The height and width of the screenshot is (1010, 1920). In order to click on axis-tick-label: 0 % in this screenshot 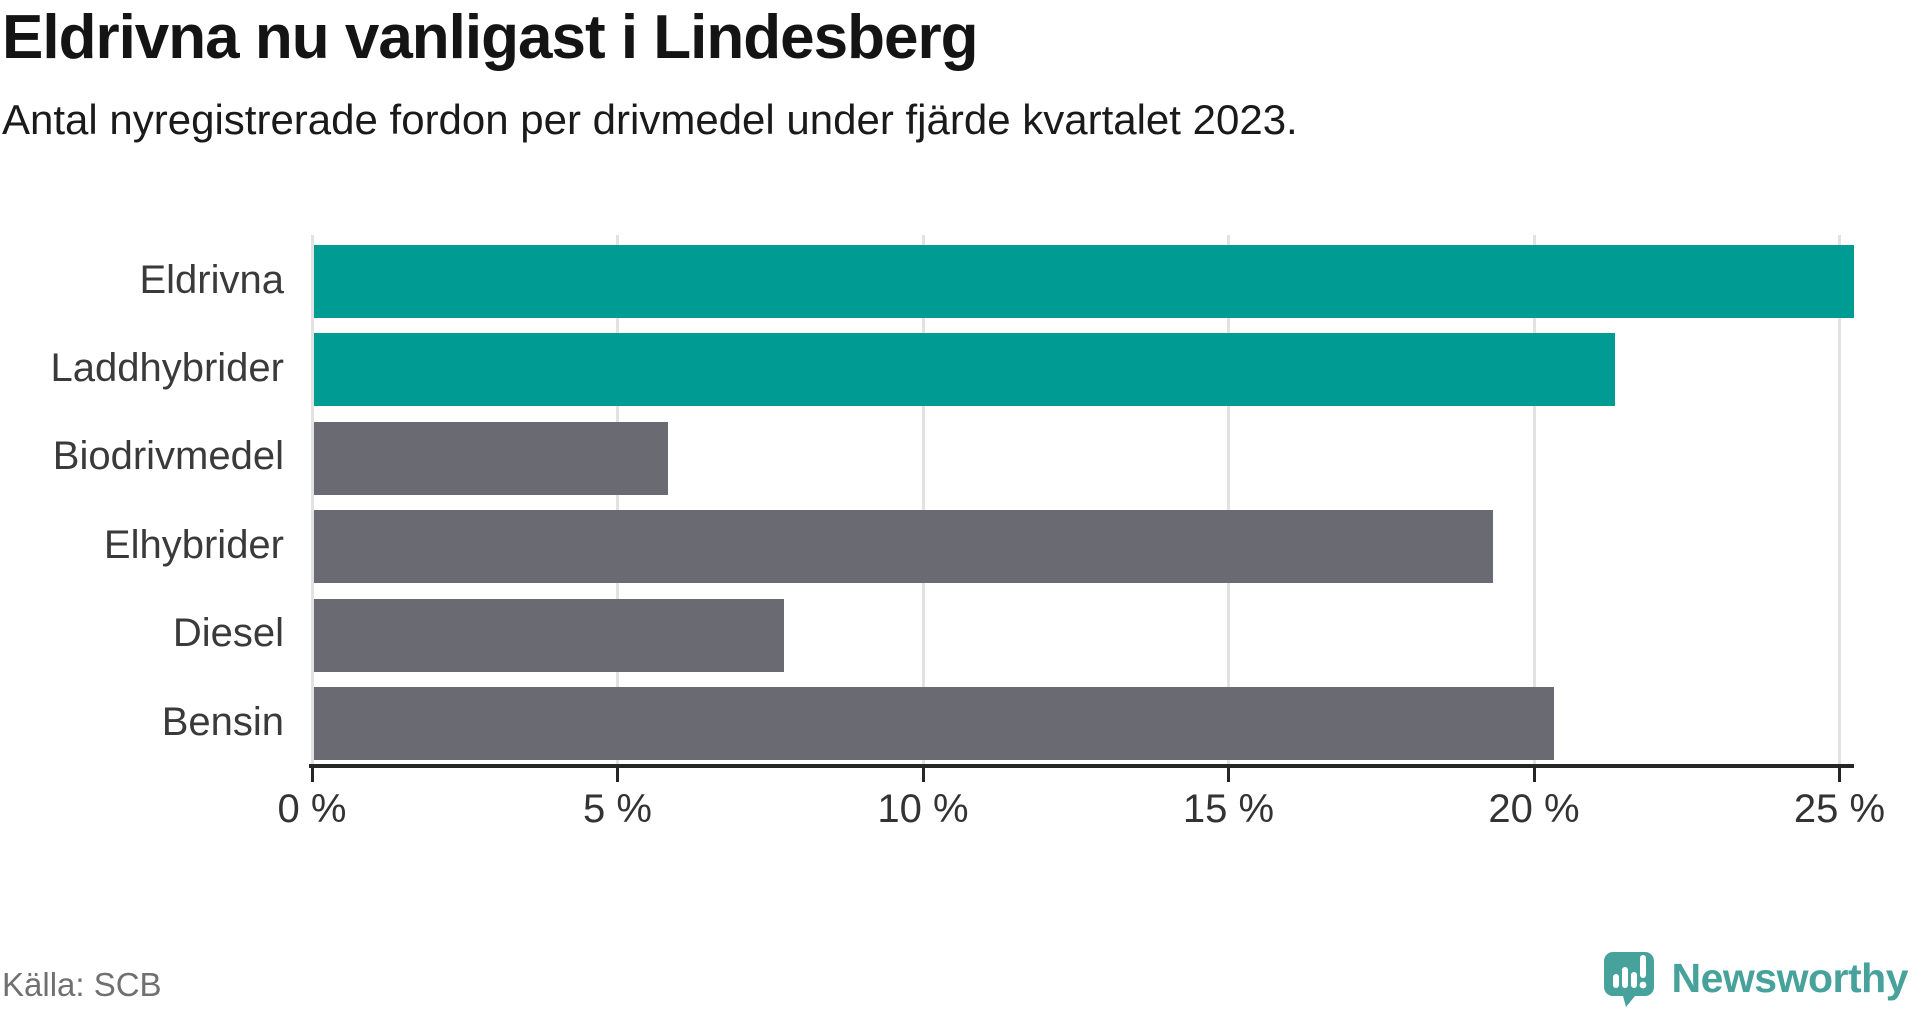, I will do `click(312, 809)`.